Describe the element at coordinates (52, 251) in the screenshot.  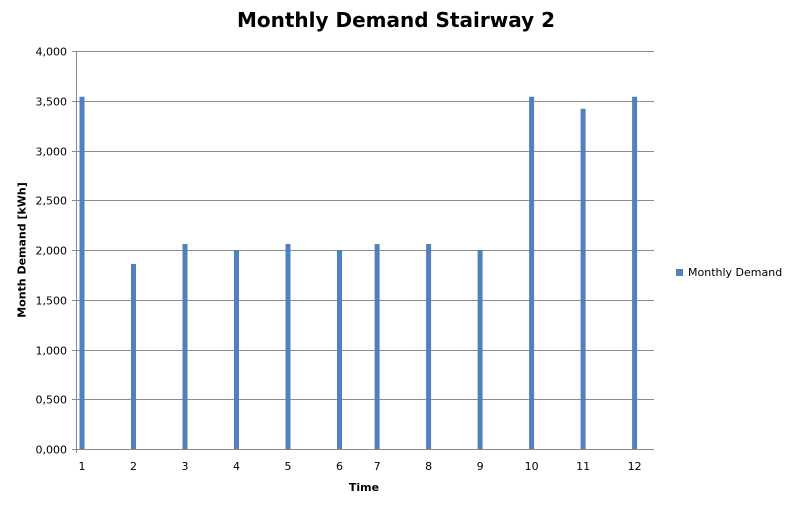
I see `y-tick-label: 2,000` at that location.